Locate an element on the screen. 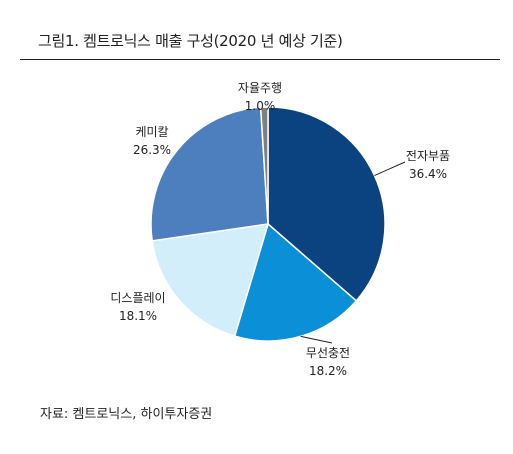 The width and height of the screenshot is (513, 454). source-note: 자료: 켐트로닉스, 하이투자증권 is located at coordinates (126, 414).